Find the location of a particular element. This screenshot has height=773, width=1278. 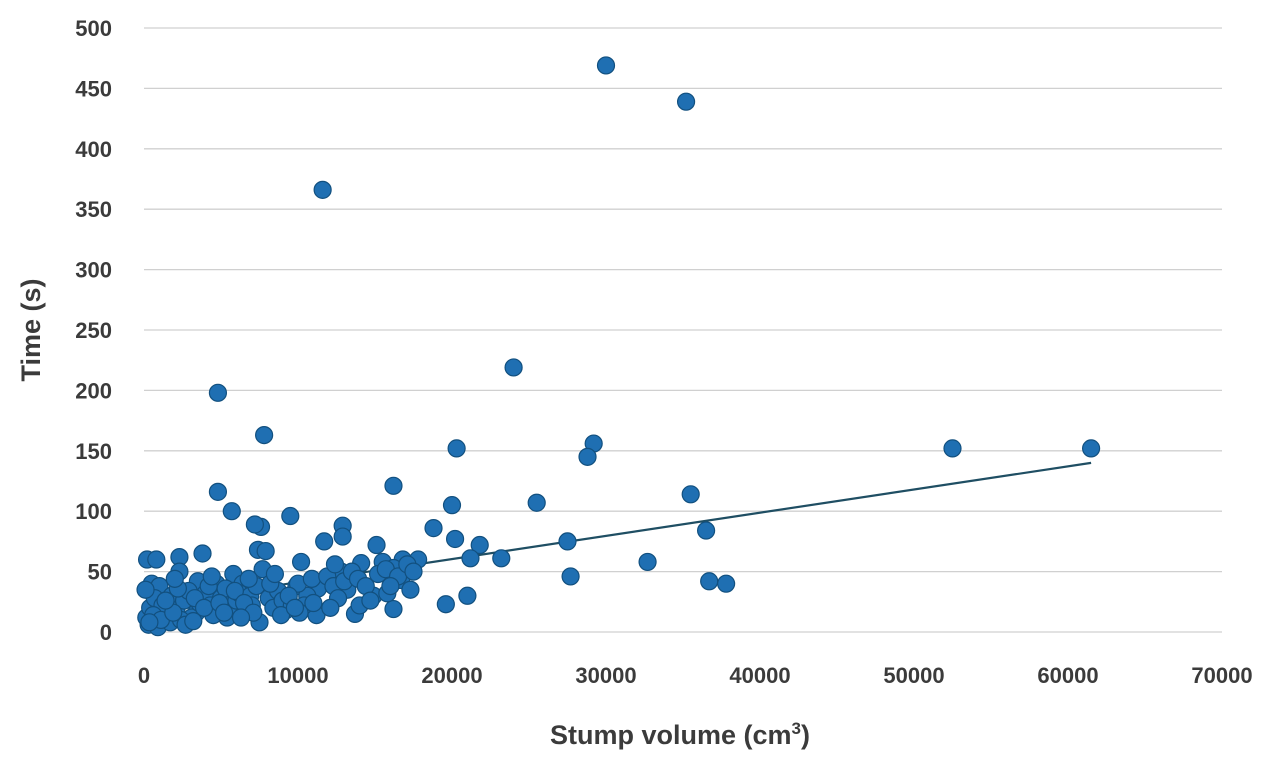

y-tick-label: 50 is located at coordinates (100, 572).